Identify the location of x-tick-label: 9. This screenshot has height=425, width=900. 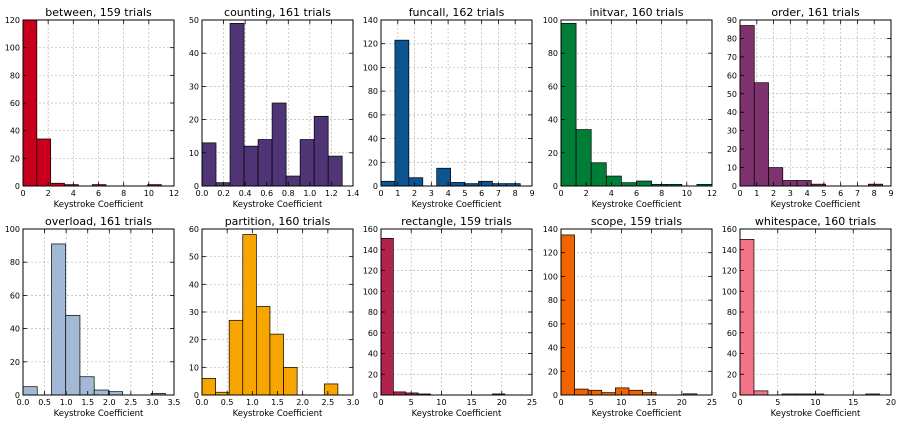
(531, 193).